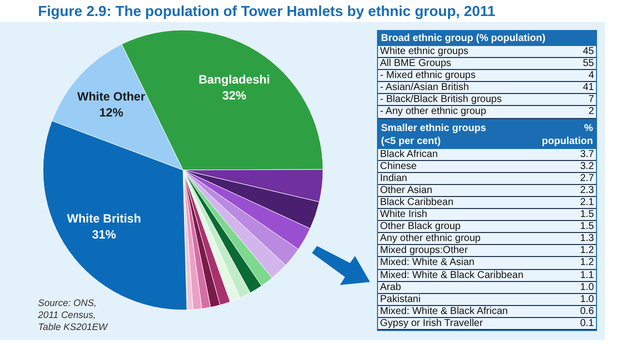  What do you see at coordinates (587, 190) in the screenshot?
I see `data-label: 2.3` at bounding box center [587, 190].